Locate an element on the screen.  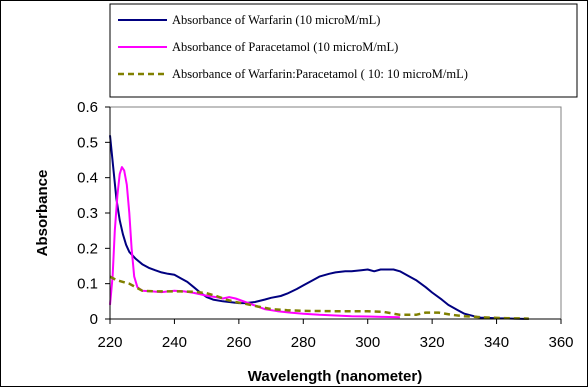
y-tick-label: 0.6 is located at coordinates (87, 107).